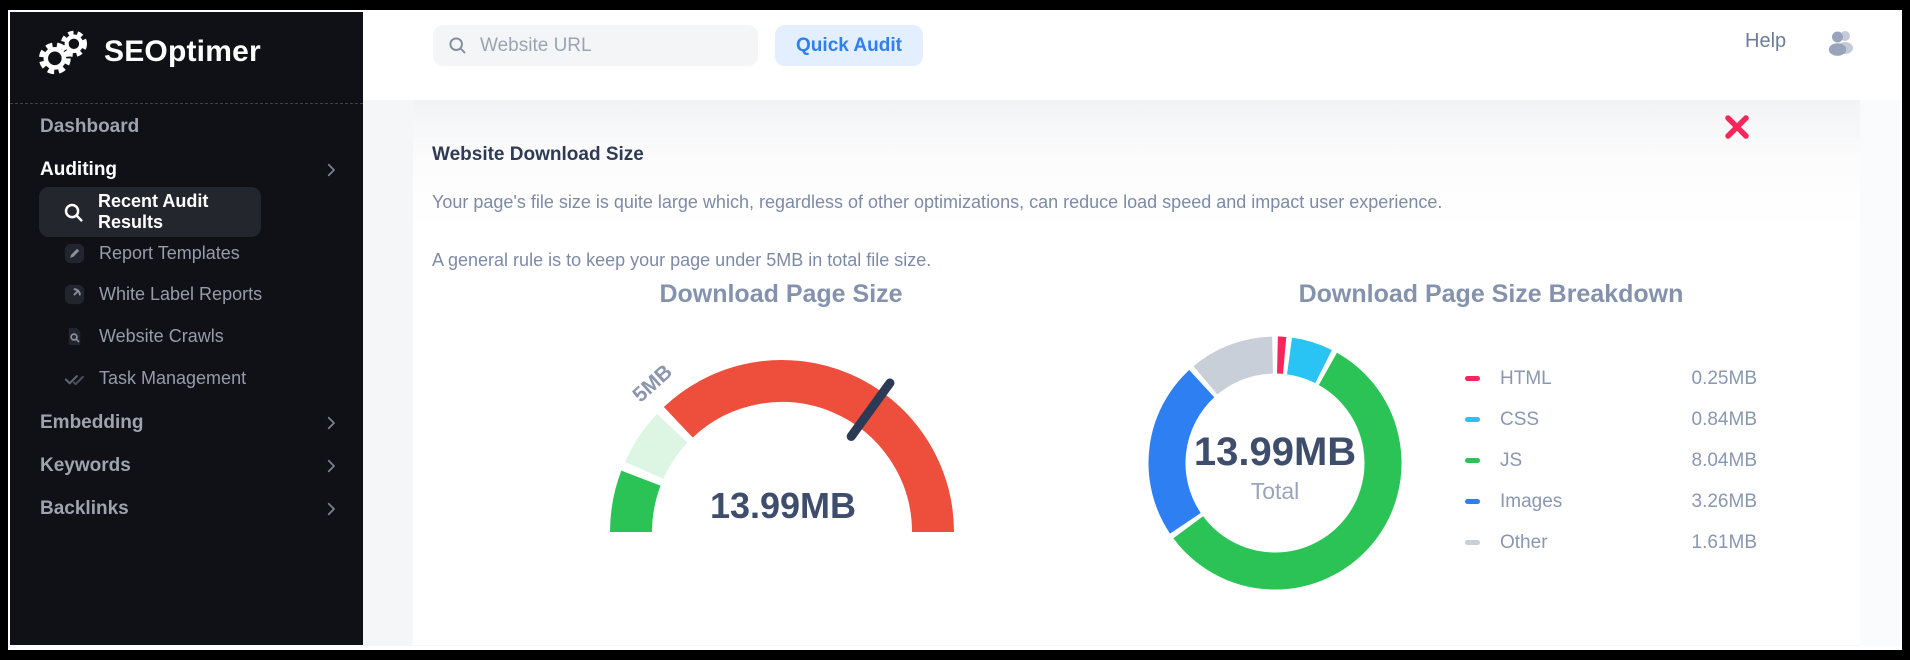 This screenshot has width=1910, height=660. What do you see at coordinates (169, 252) in the screenshot?
I see `sidebar-item-label: Report Templates` at bounding box center [169, 252].